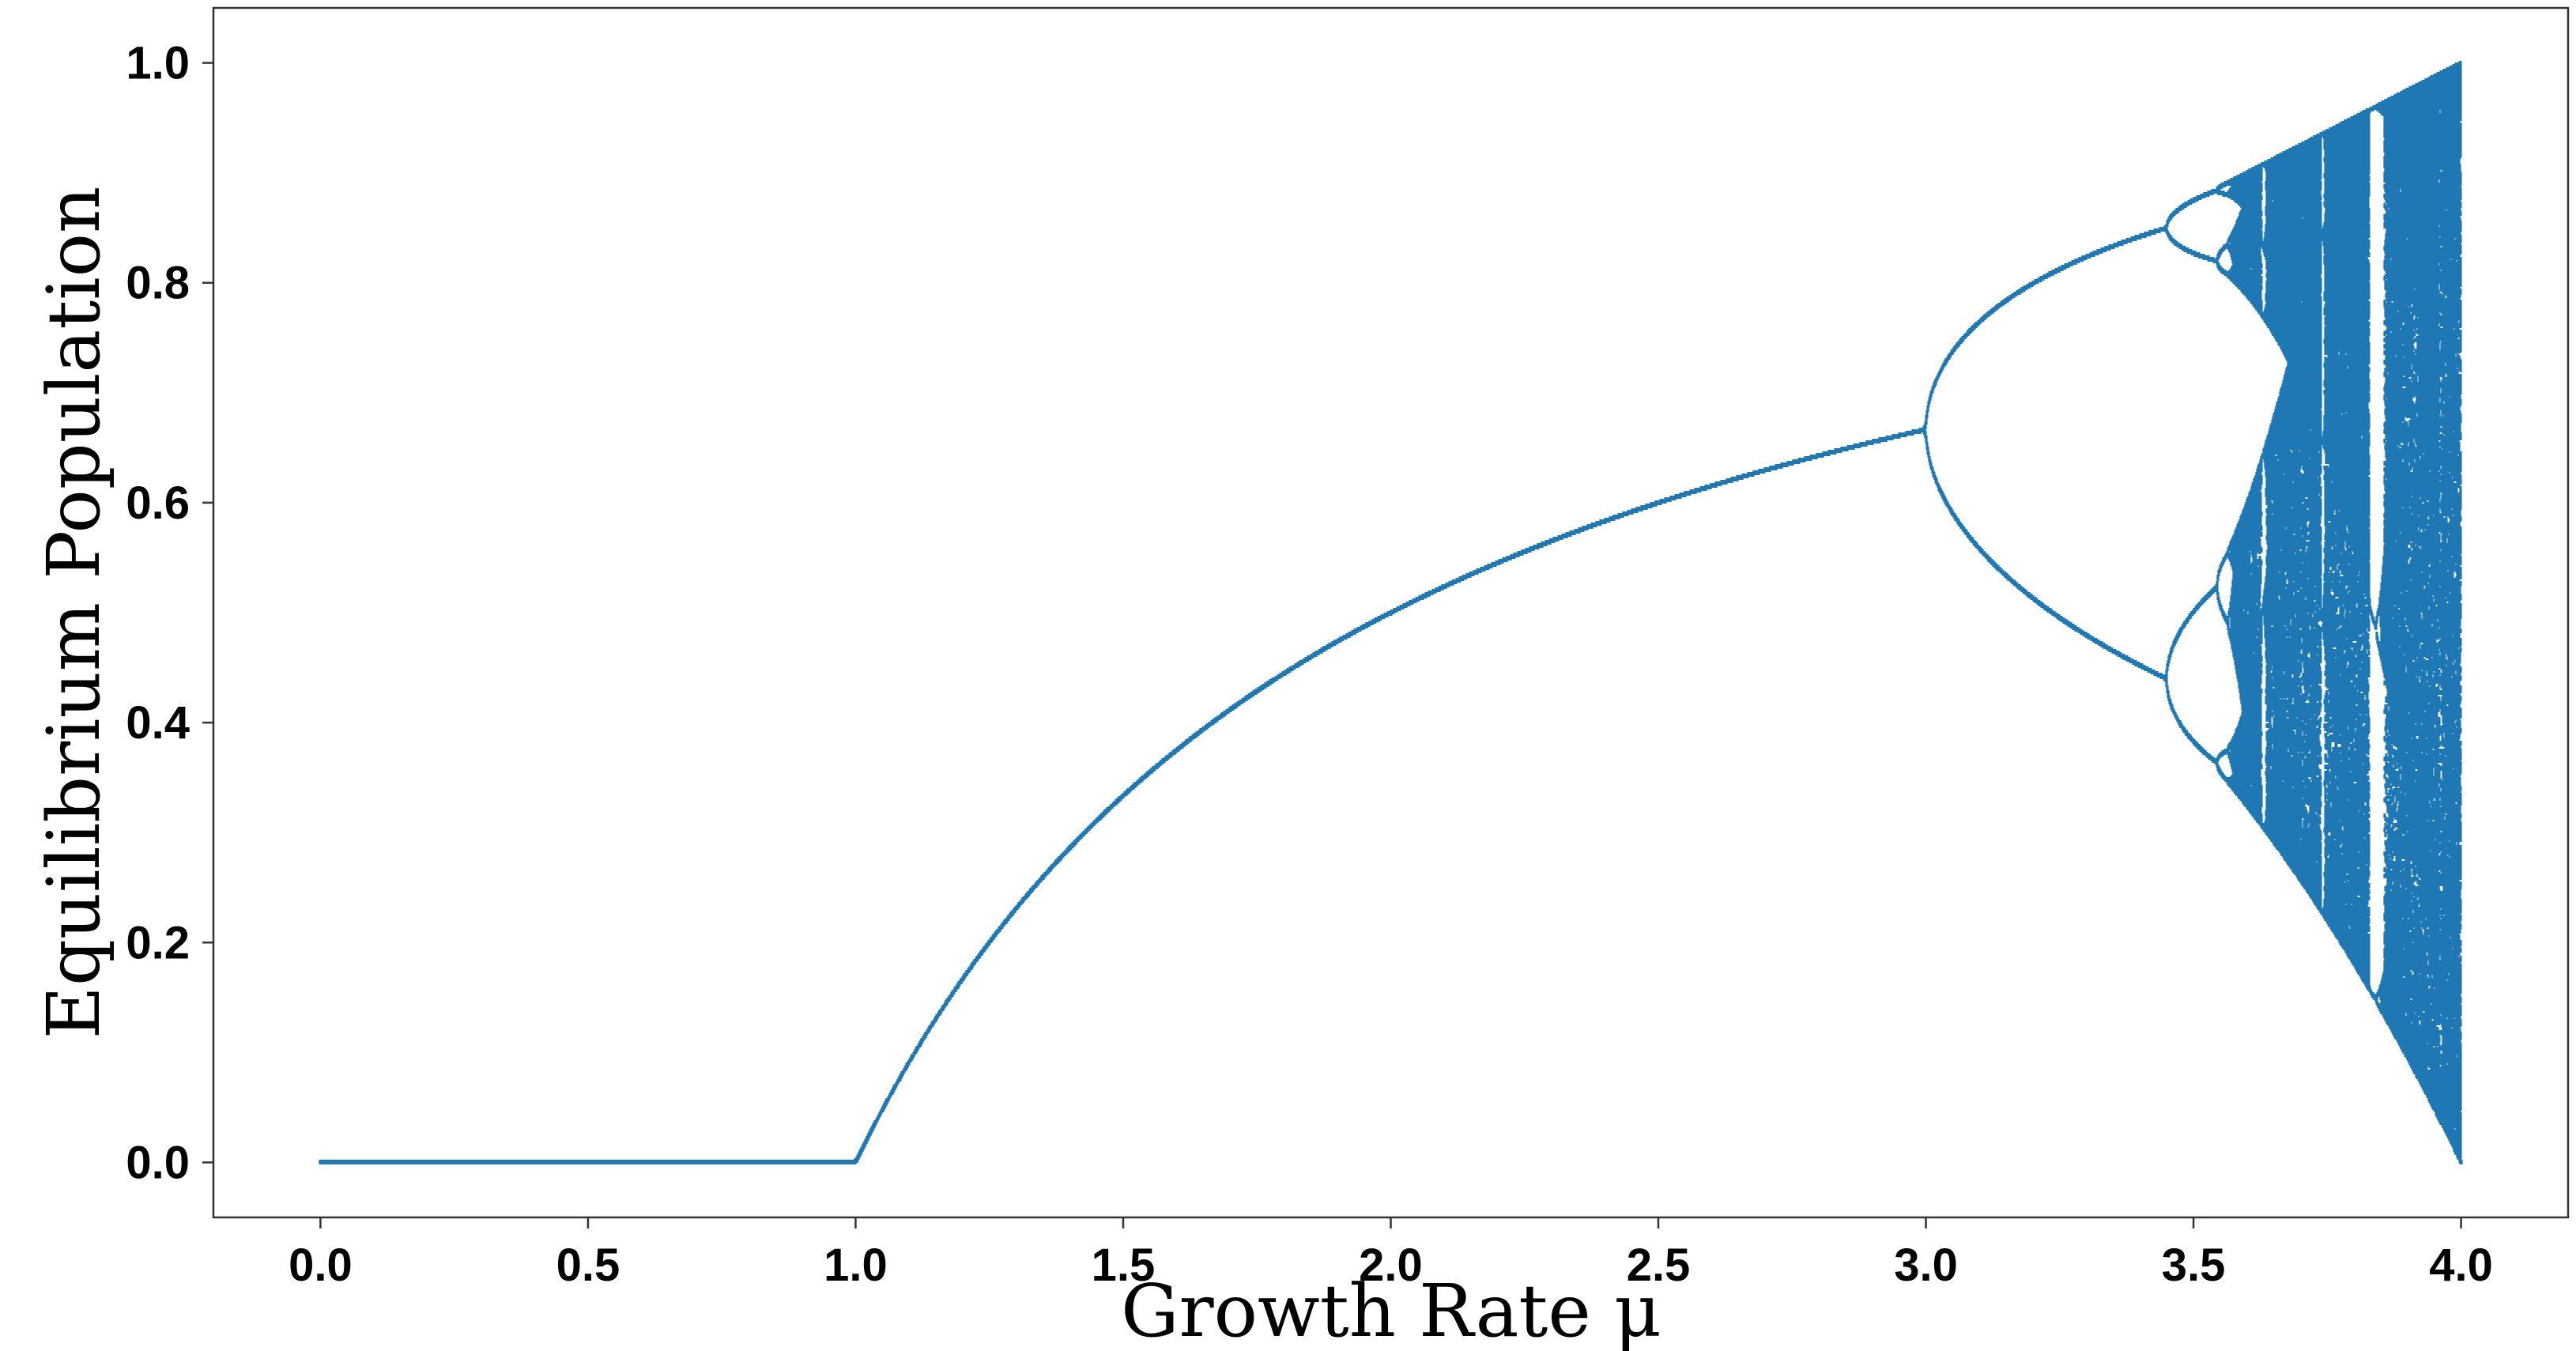  What do you see at coordinates (158, 723) in the screenshot?
I see `y-tick-label: 0.4` at bounding box center [158, 723].